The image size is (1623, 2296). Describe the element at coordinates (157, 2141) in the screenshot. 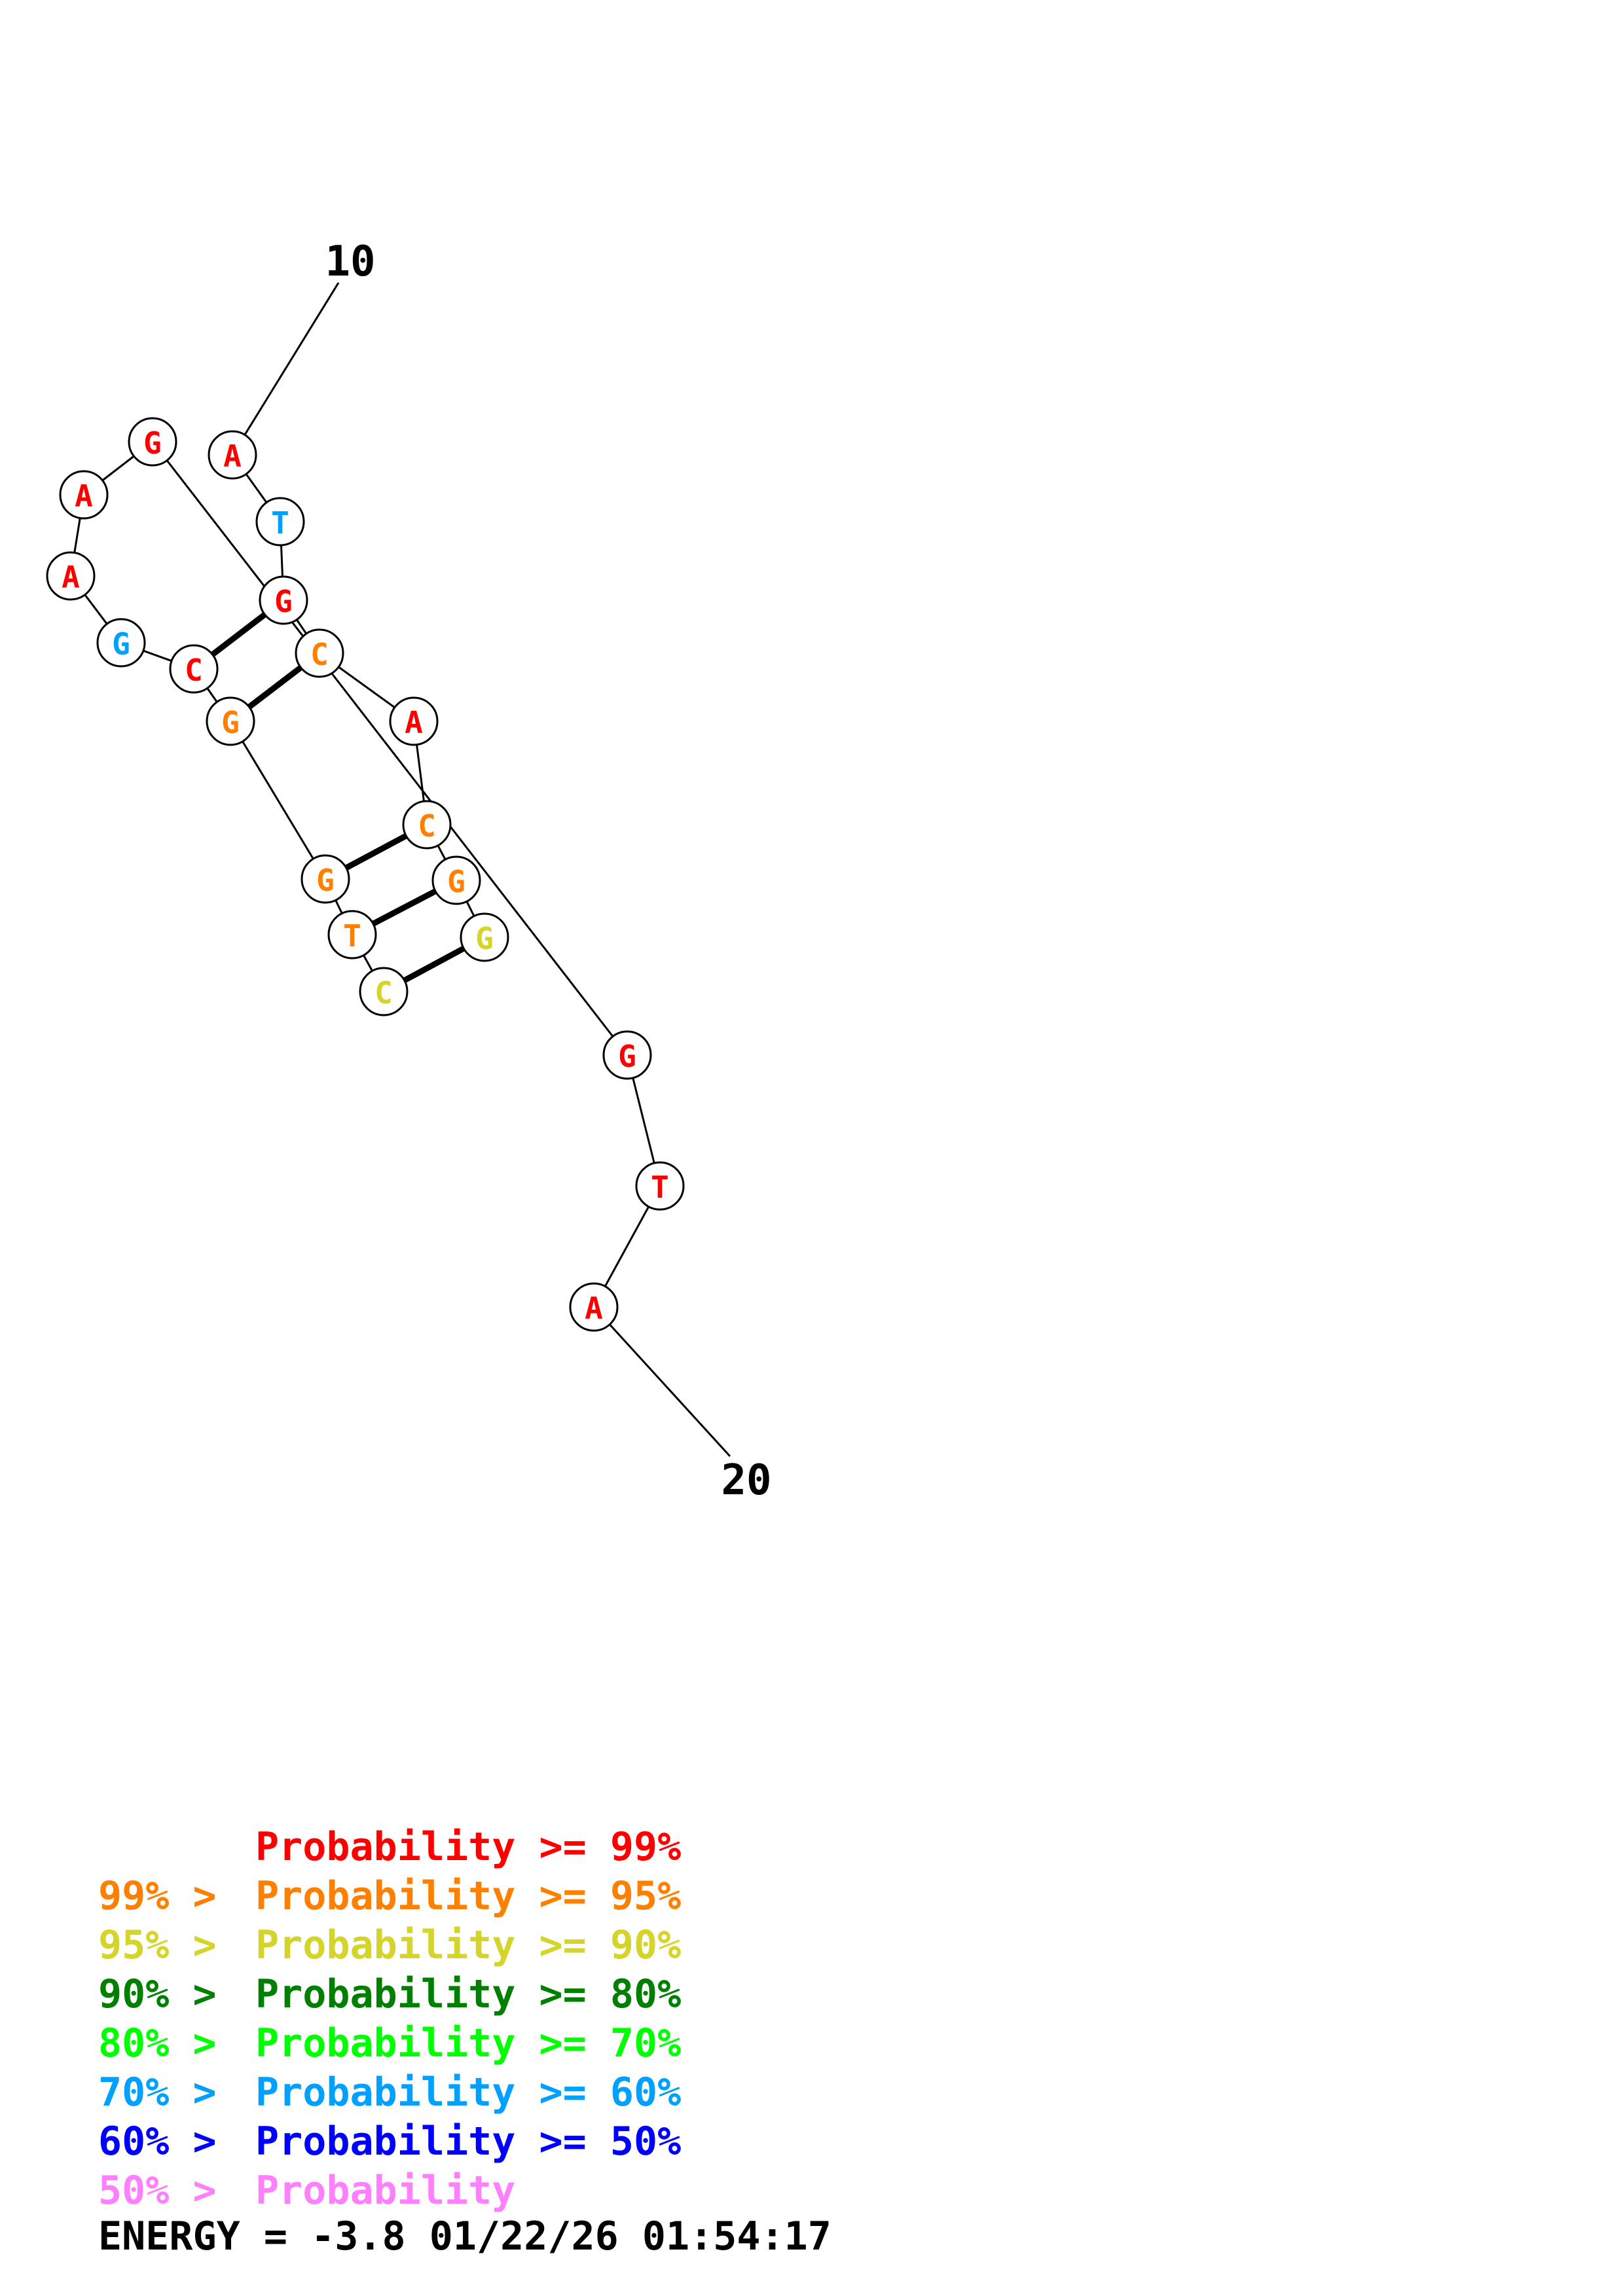

I see `legend-threshold: 60% >` at that location.